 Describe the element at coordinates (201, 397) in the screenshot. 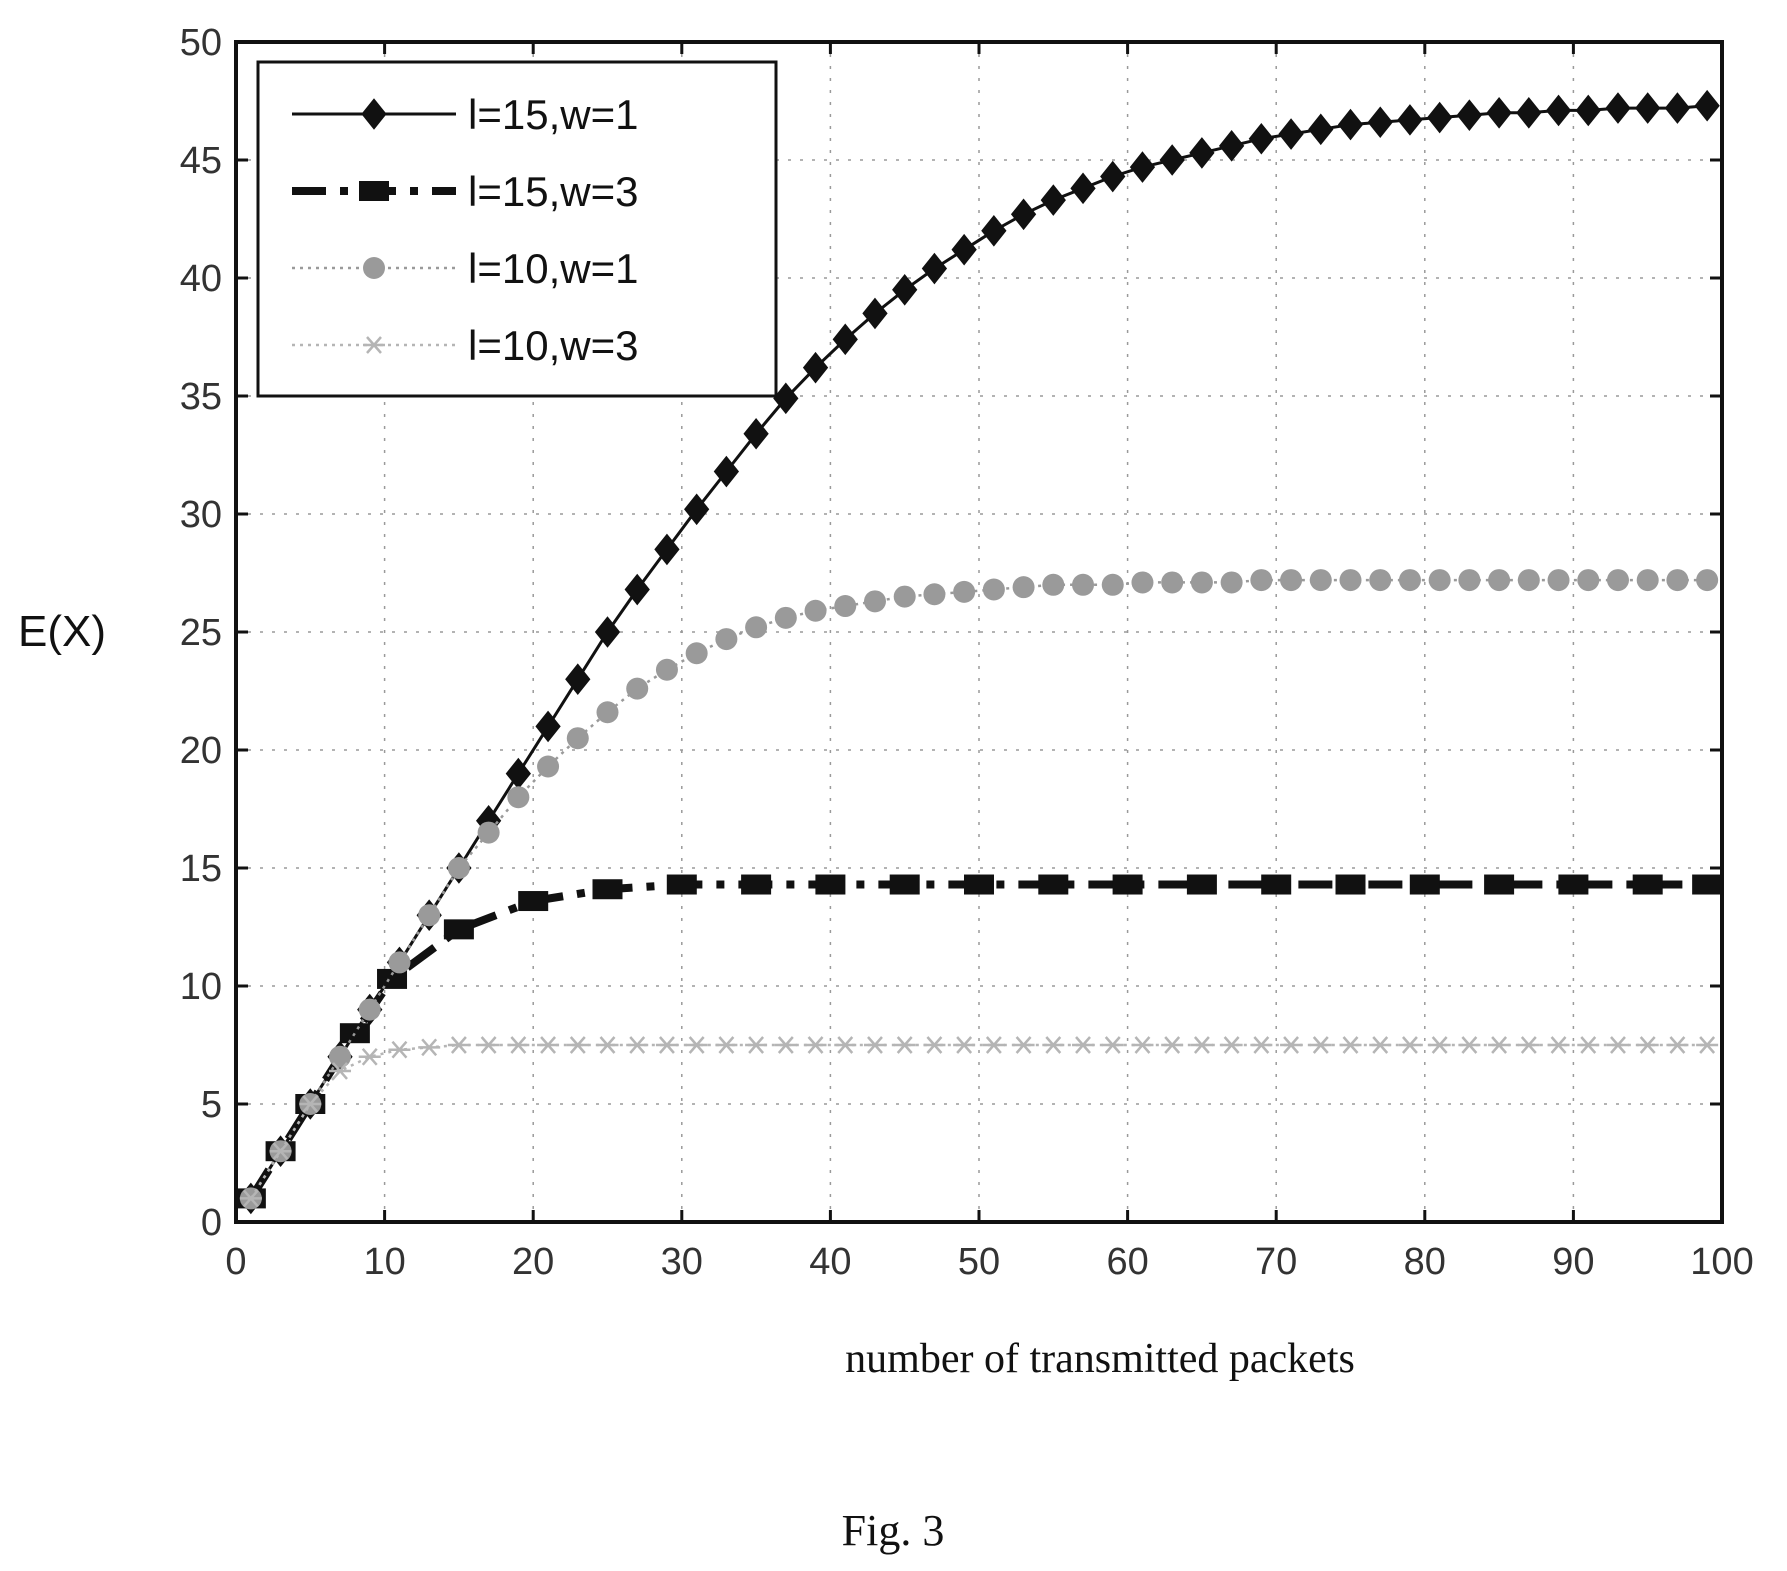

I see `y-tick-label: 35` at that location.